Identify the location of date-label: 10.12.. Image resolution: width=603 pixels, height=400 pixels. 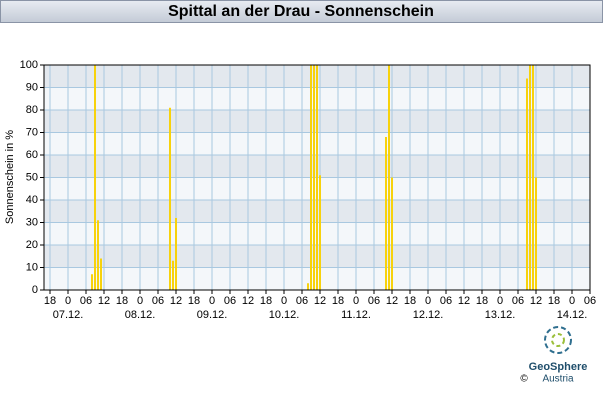
(284, 315).